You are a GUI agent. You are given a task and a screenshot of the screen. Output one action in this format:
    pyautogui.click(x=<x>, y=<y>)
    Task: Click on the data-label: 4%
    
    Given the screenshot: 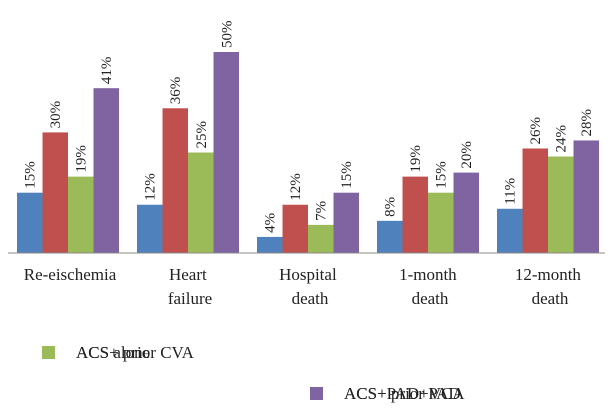 What is the action you would take?
    pyautogui.click(x=271, y=223)
    